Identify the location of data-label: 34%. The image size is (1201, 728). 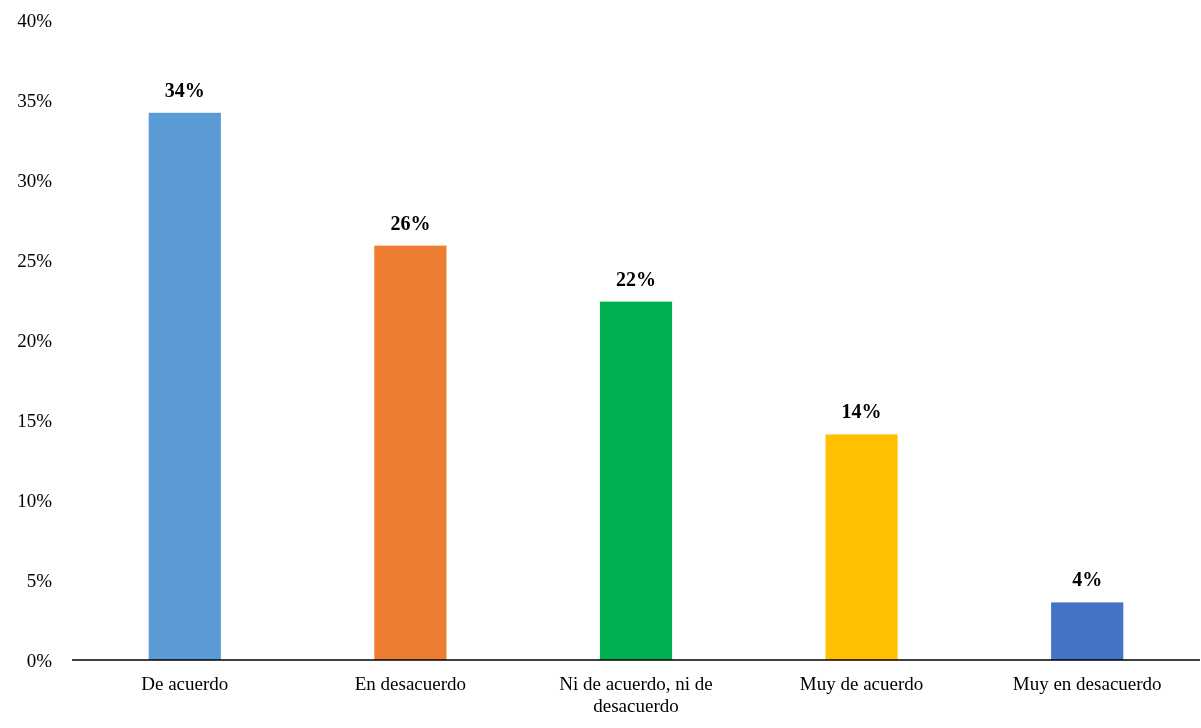
(184, 89).